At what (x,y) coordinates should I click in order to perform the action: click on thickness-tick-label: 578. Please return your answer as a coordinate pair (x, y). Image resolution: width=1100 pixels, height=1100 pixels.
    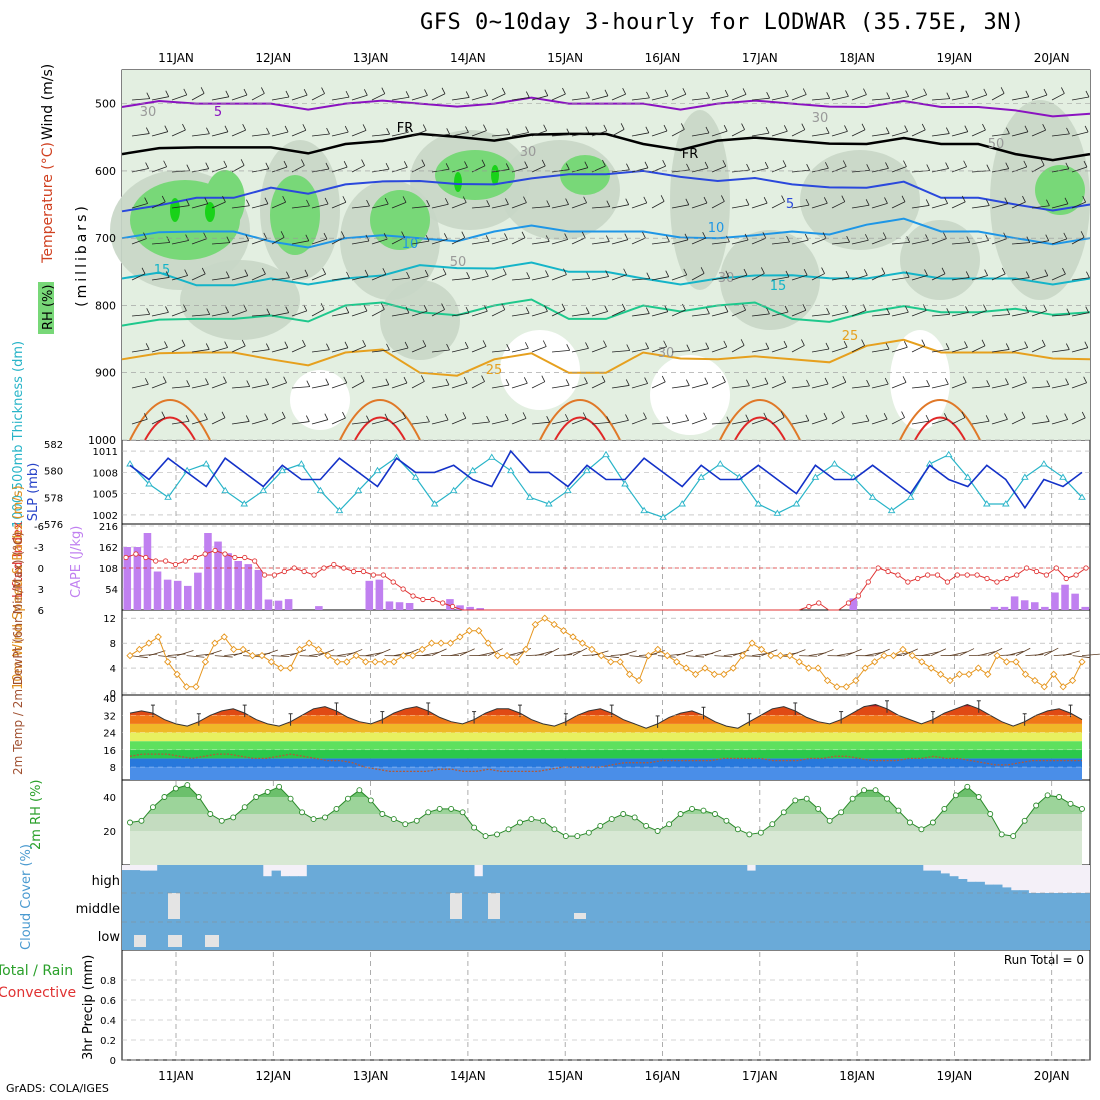
    Looking at the image, I should click on (53, 498).